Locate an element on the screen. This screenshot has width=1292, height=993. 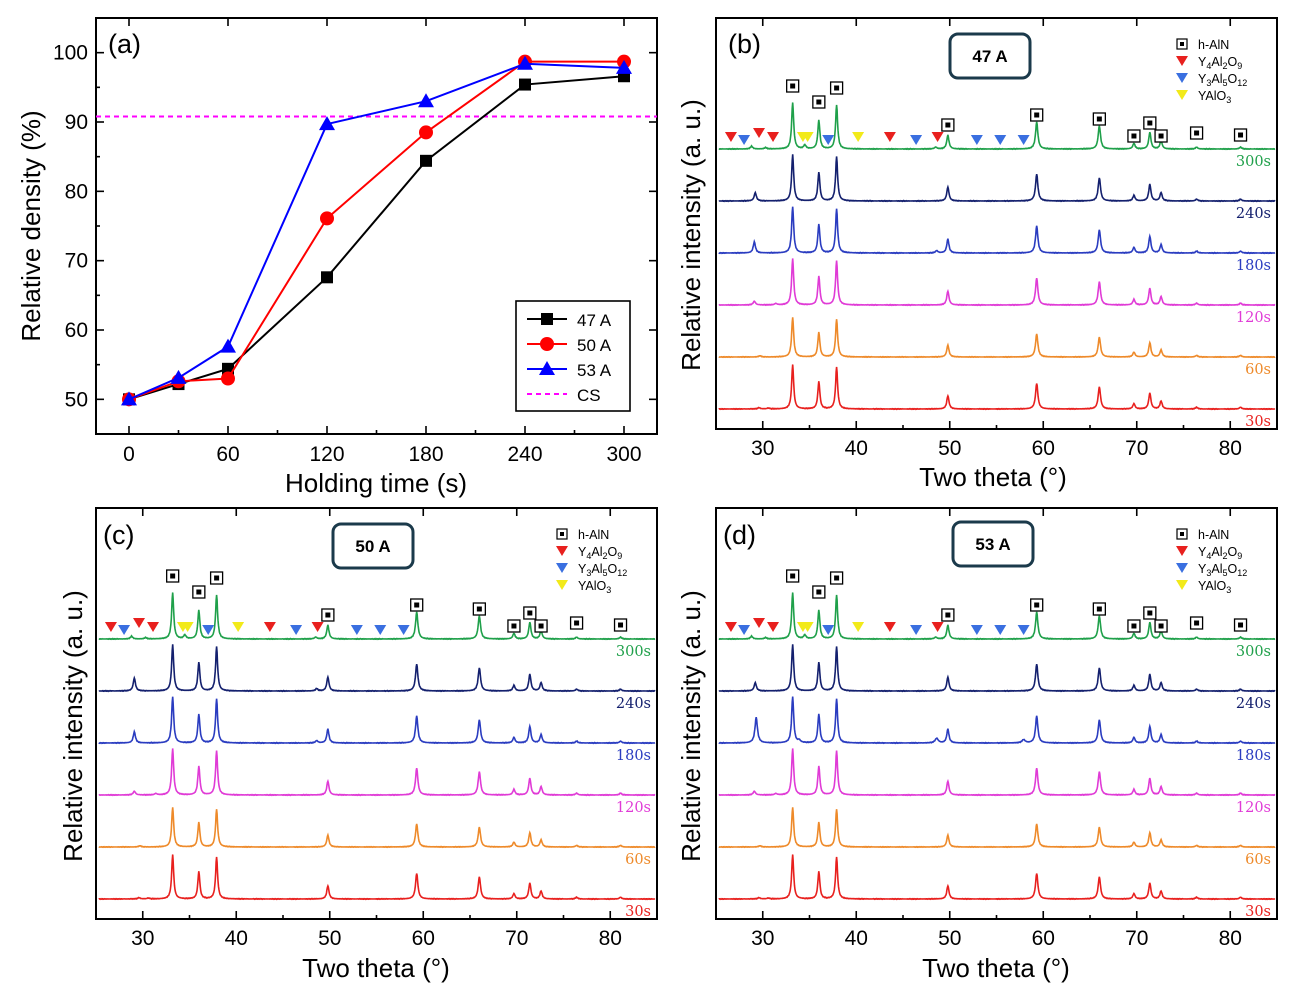
x-tick-label: 70 is located at coordinates (1136, 448).